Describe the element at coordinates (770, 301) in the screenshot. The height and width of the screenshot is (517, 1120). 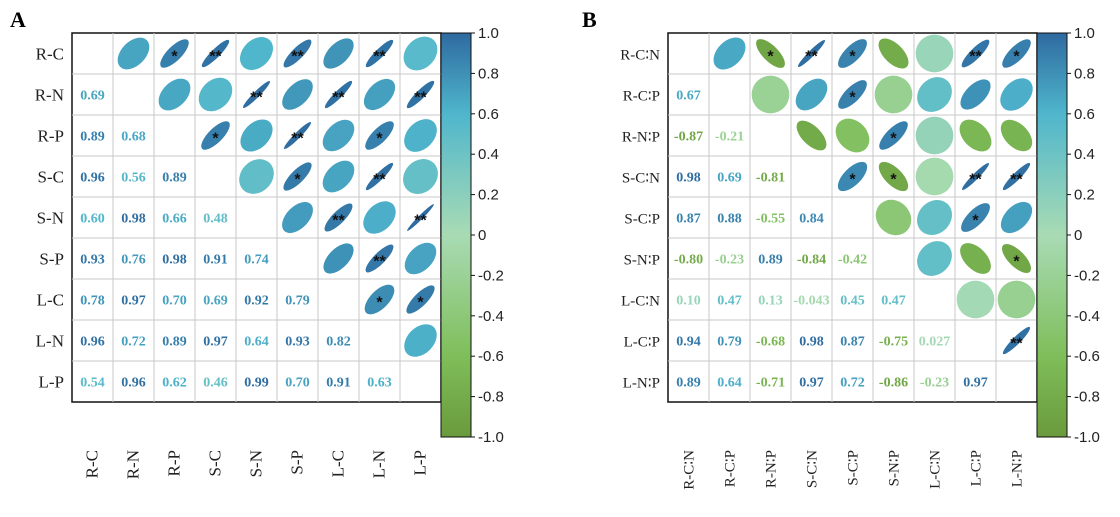
I see `correlation-value: 0.13` at that location.